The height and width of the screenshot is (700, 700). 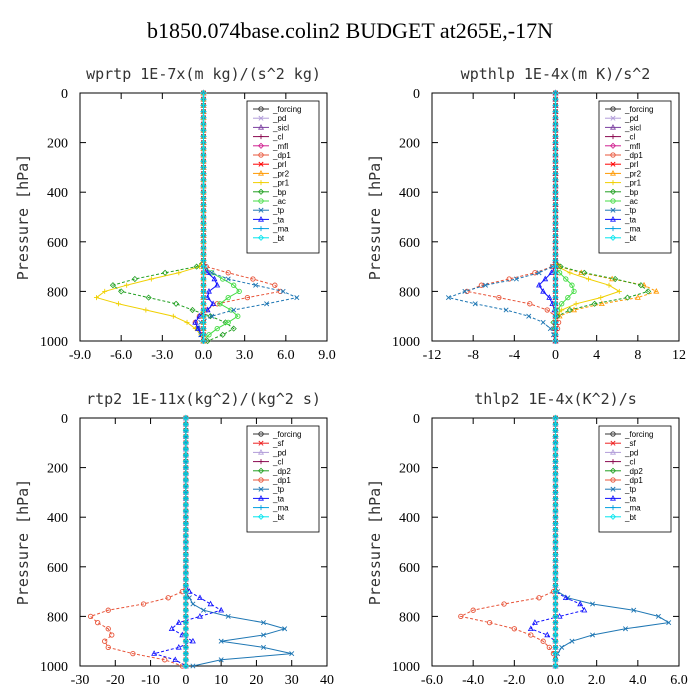 I want to click on x-tick-label: 4, so click(x=596, y=355).